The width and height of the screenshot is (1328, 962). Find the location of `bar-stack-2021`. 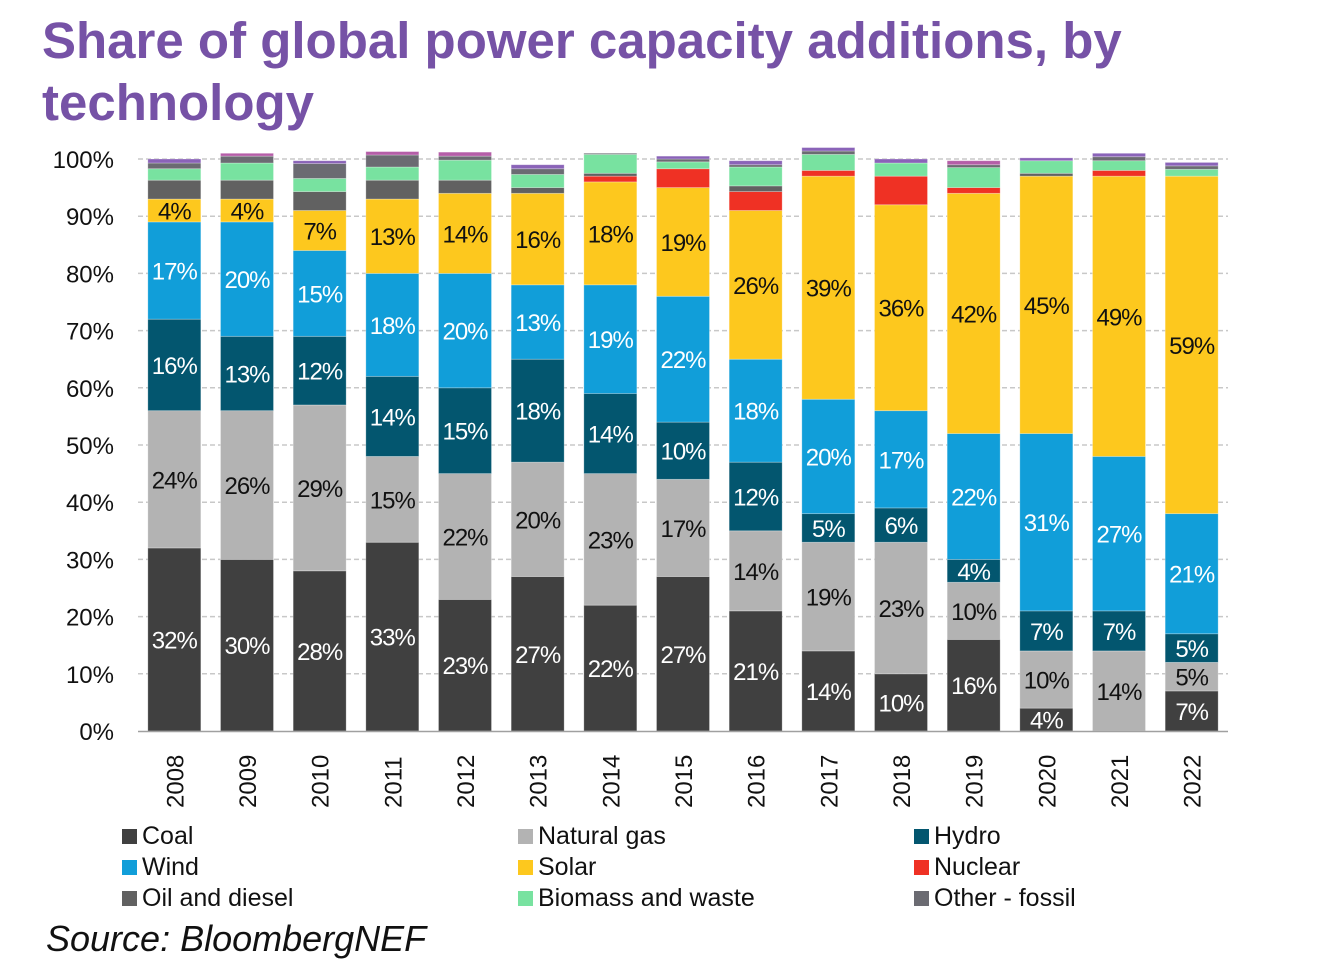

bar-stack-2021 is located at coordinates (1119, 442).